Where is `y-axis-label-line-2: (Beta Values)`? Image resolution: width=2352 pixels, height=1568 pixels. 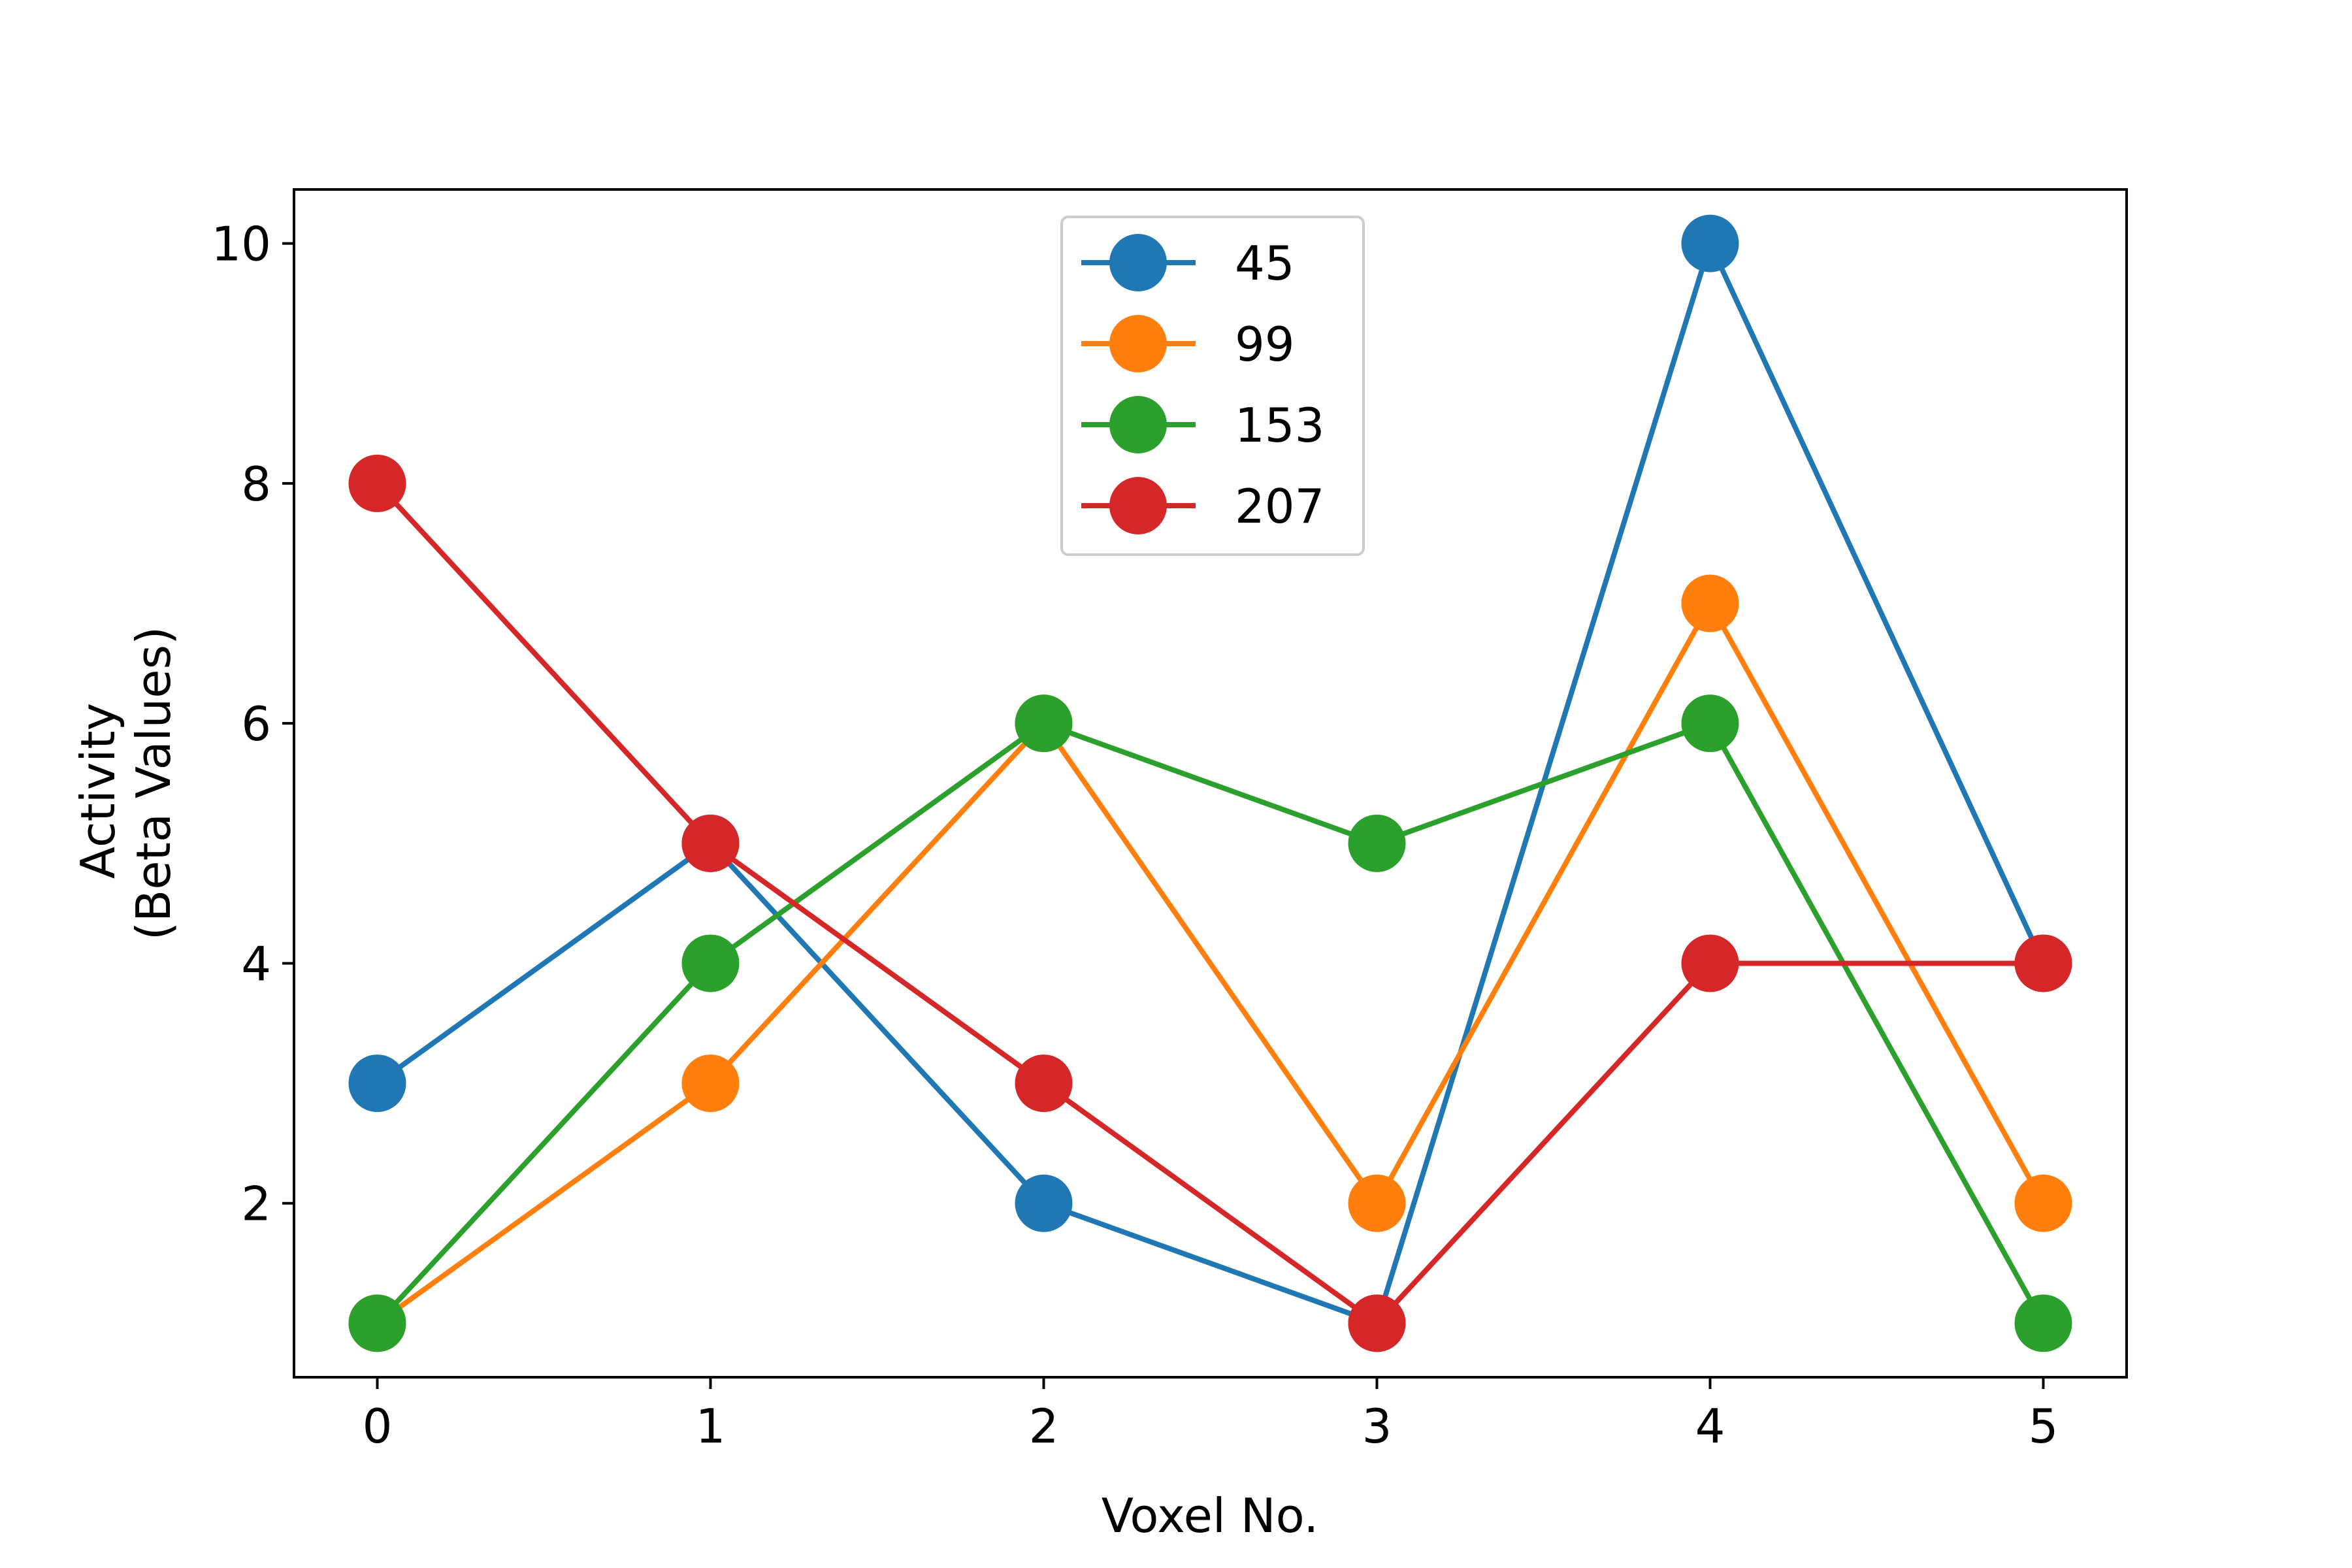
y-axis-label-line-2: (Beta Values) is located at coordinates (153, 783).